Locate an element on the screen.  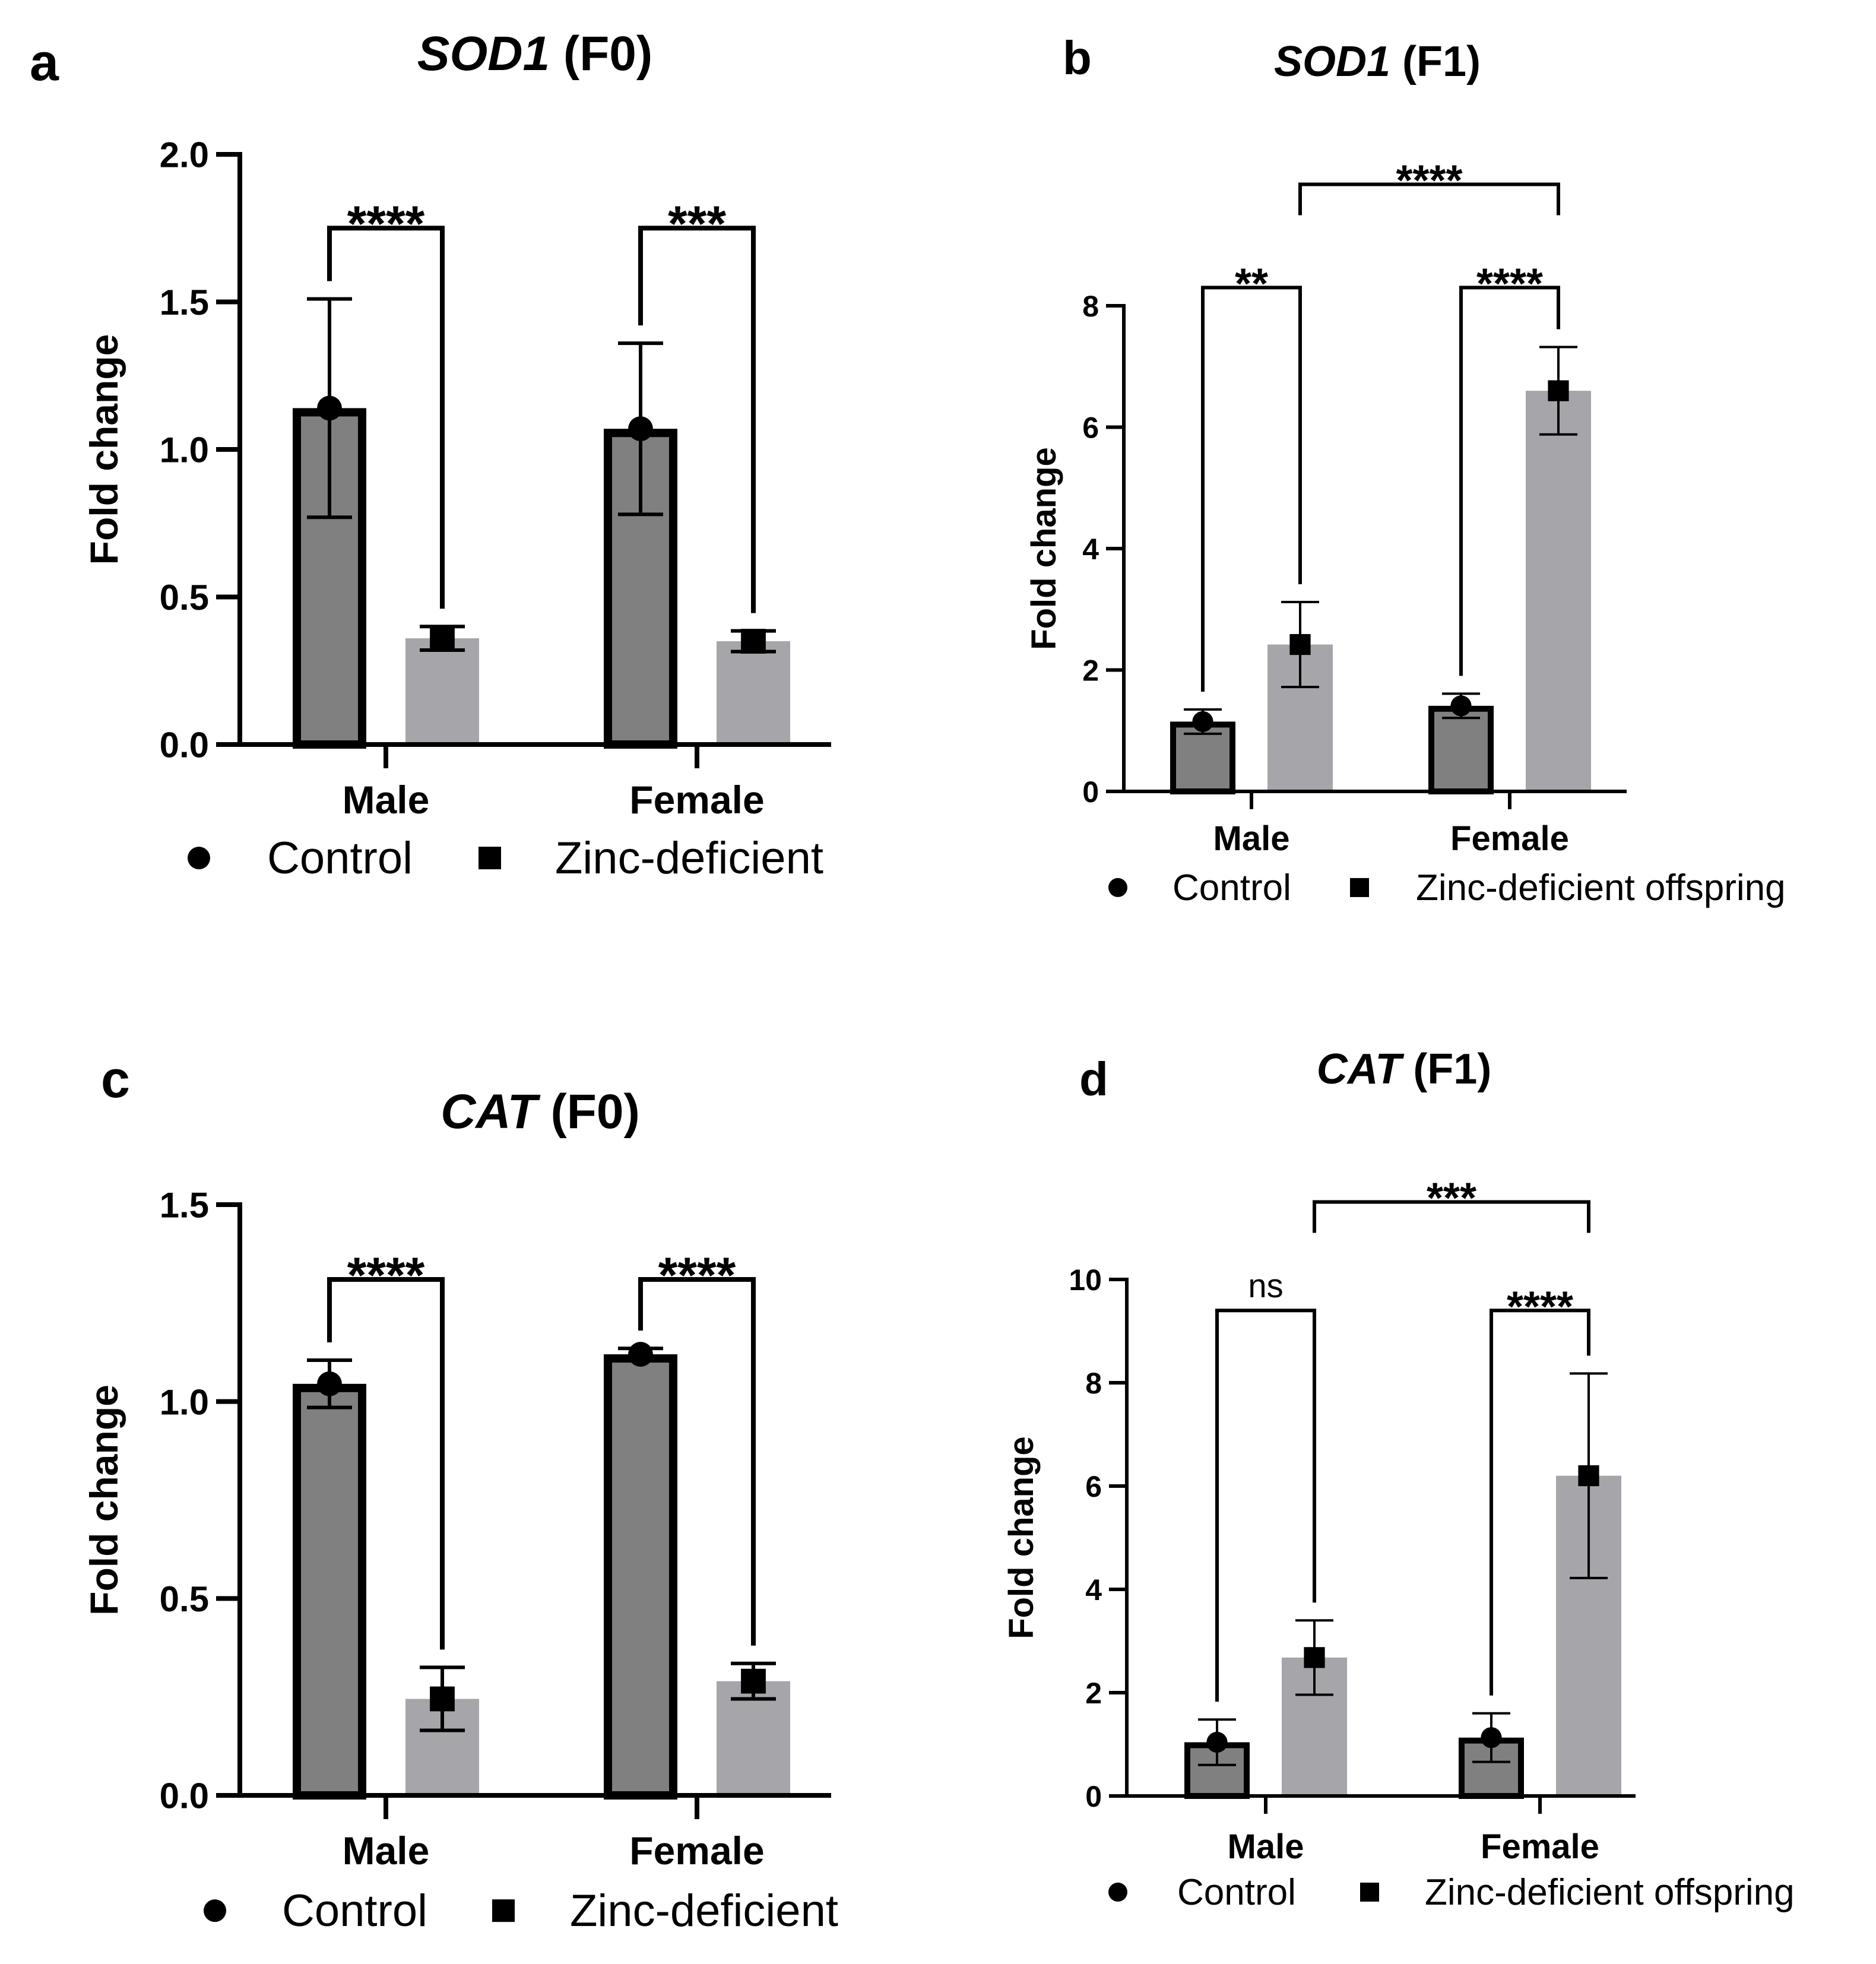
legend-label: Zinc-deficient offspring is located at coordinates (1601, 887).